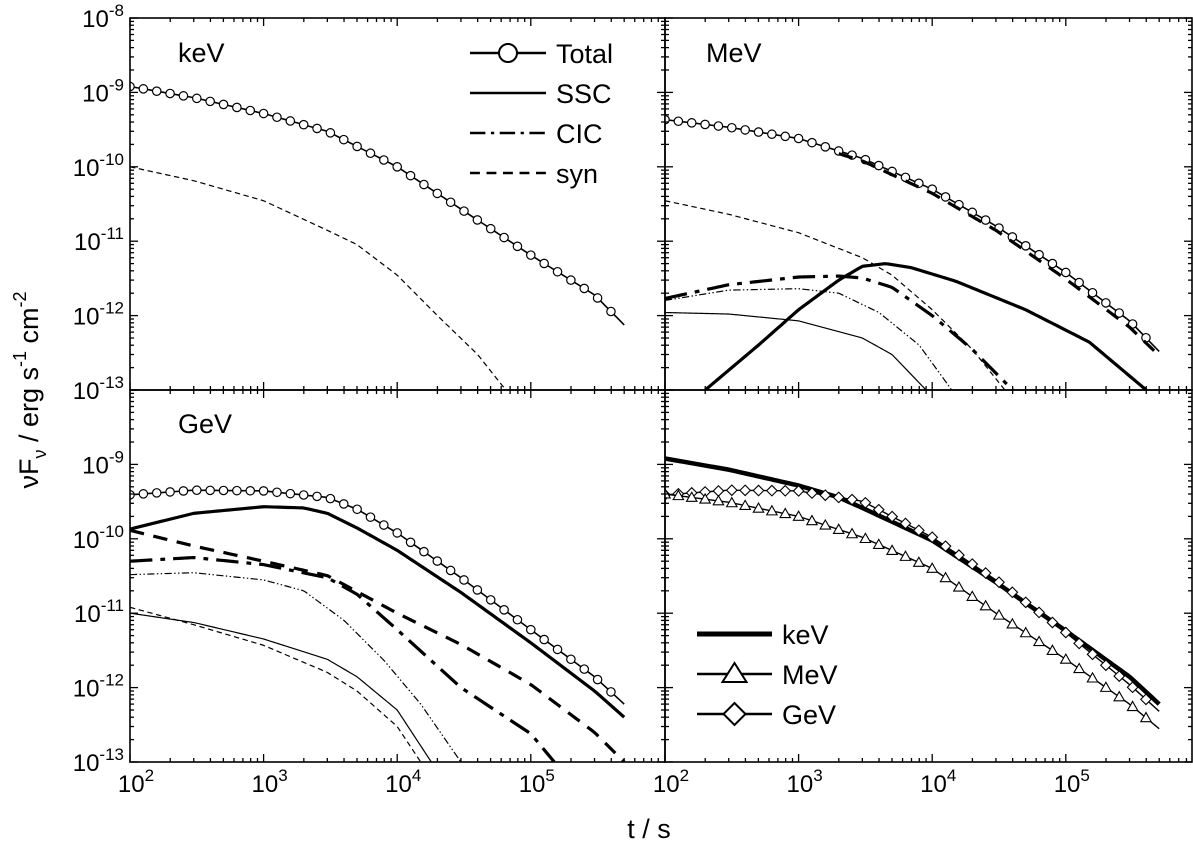 Image resolution: width=1193 pixels, height=842 pixels. I want to click on x-tick-label: 10⁵, so click(537, 782).